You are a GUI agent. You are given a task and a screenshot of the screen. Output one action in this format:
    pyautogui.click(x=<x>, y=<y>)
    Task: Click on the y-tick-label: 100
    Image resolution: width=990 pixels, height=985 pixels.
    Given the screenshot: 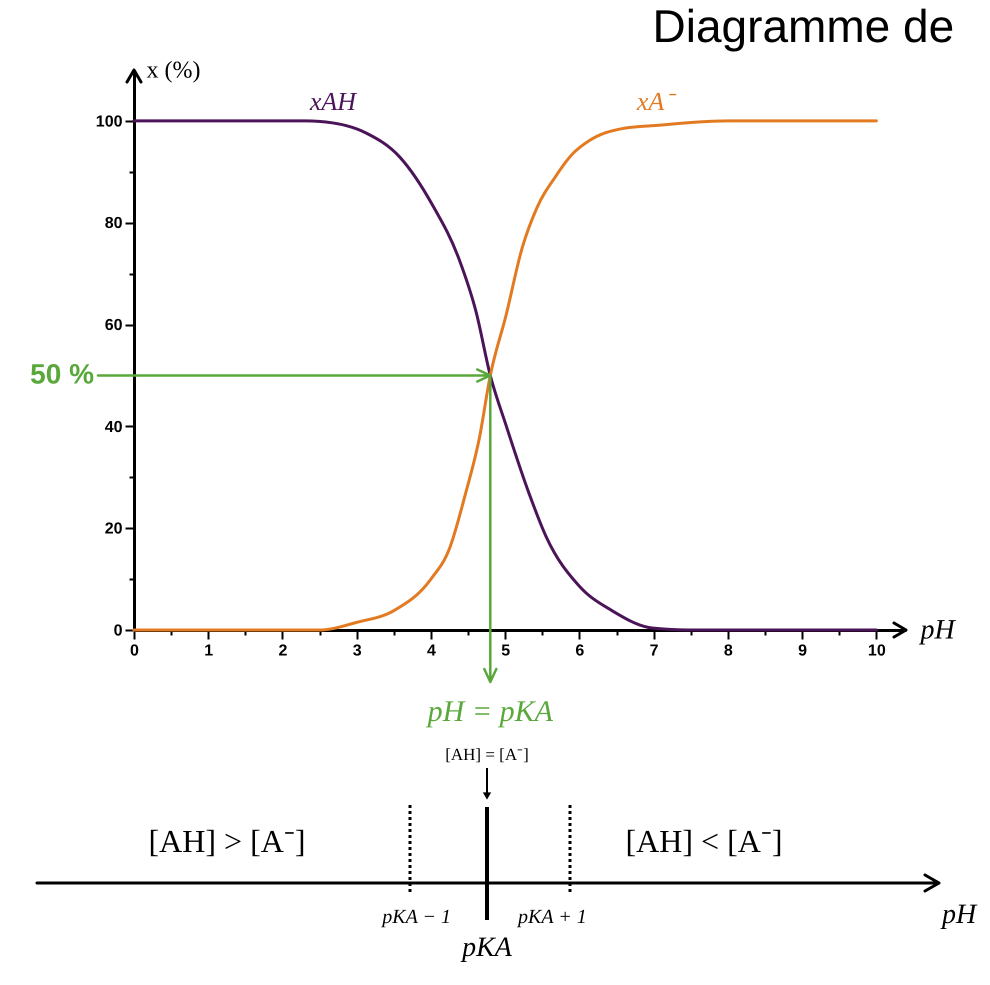 What is the action you would take?
    pyautogui.click(x=109, y=121)
    